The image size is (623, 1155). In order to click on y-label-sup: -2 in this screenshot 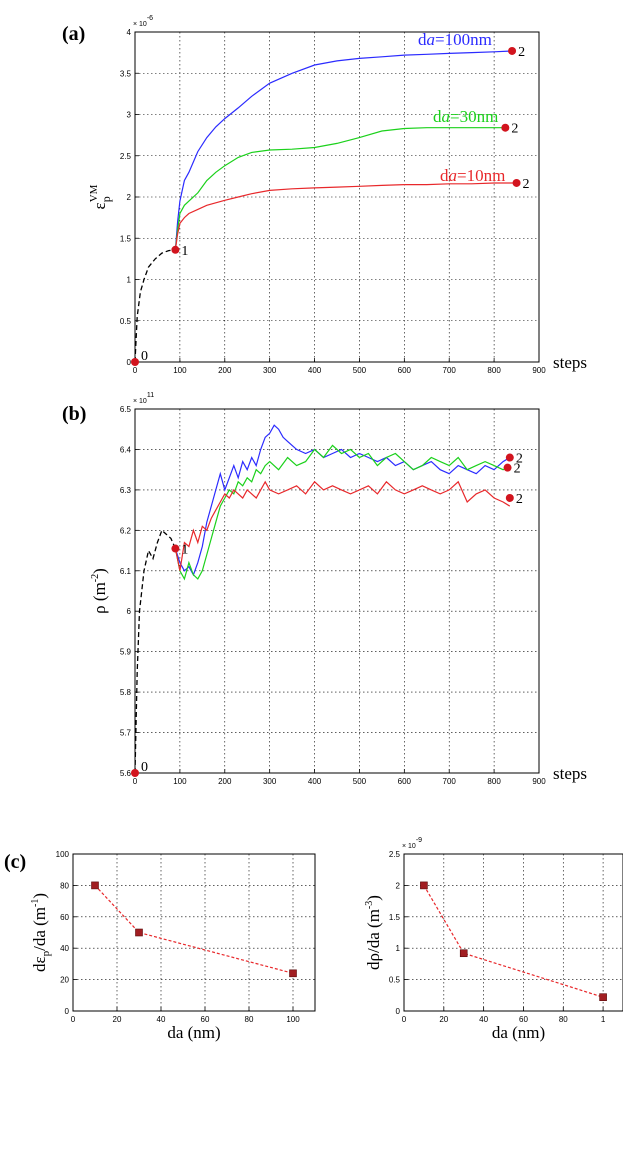, I will do `click(95, 578)`.